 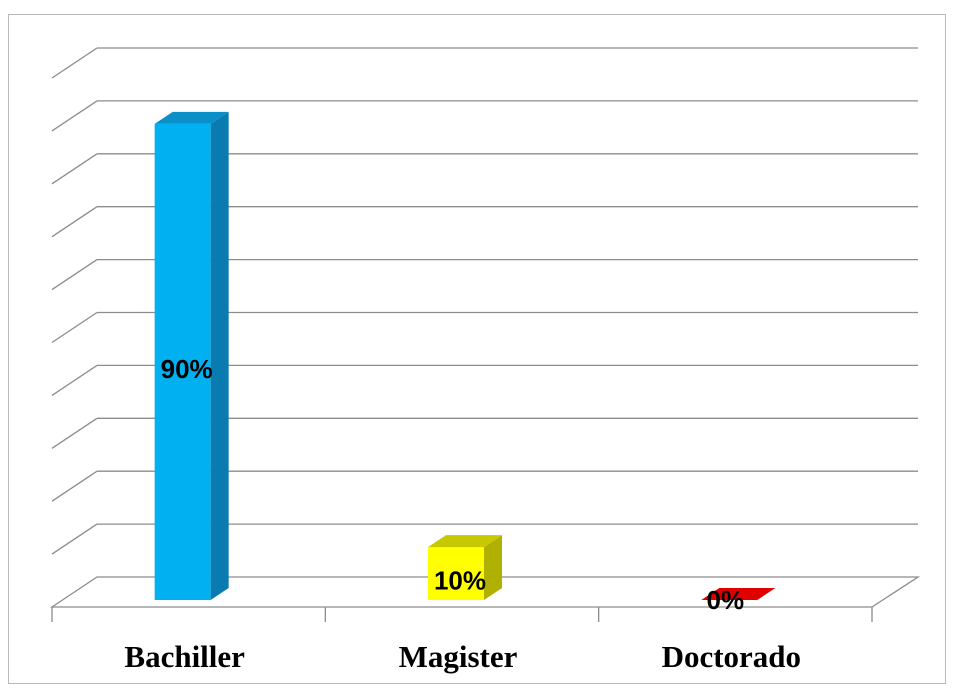 I want to click on category-label: Bachiller, so click(x=184, y=656).